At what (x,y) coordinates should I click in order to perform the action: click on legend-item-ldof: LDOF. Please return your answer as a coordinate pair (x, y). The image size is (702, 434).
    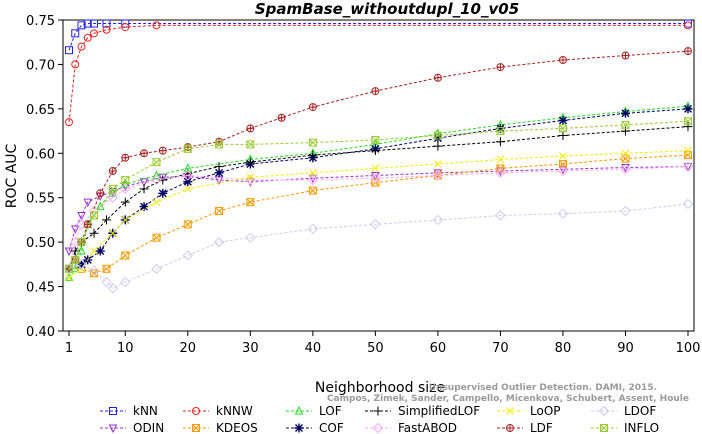
    Looking at the image, I should click on (623, 411).